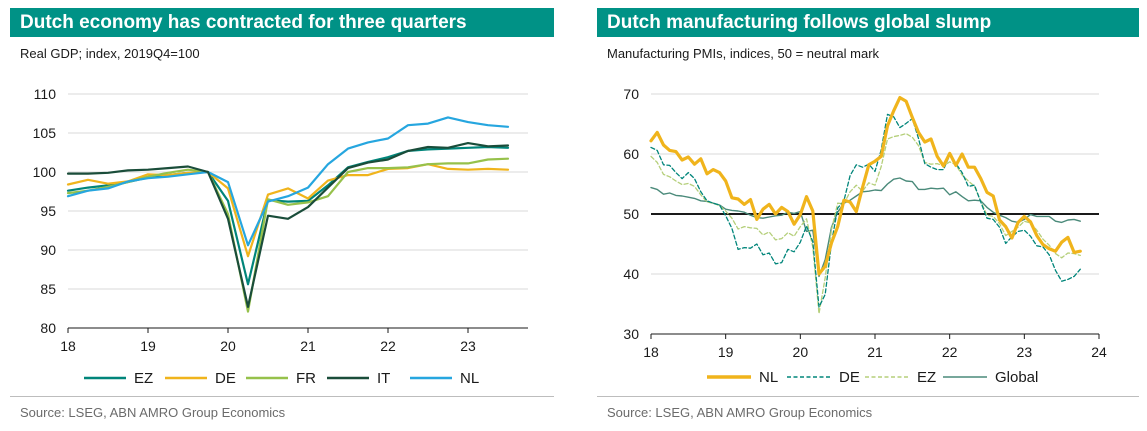 Image resolution: width=1147 pixels, height=431 pixels. I want to click on series-line-it, so click(288, 224).